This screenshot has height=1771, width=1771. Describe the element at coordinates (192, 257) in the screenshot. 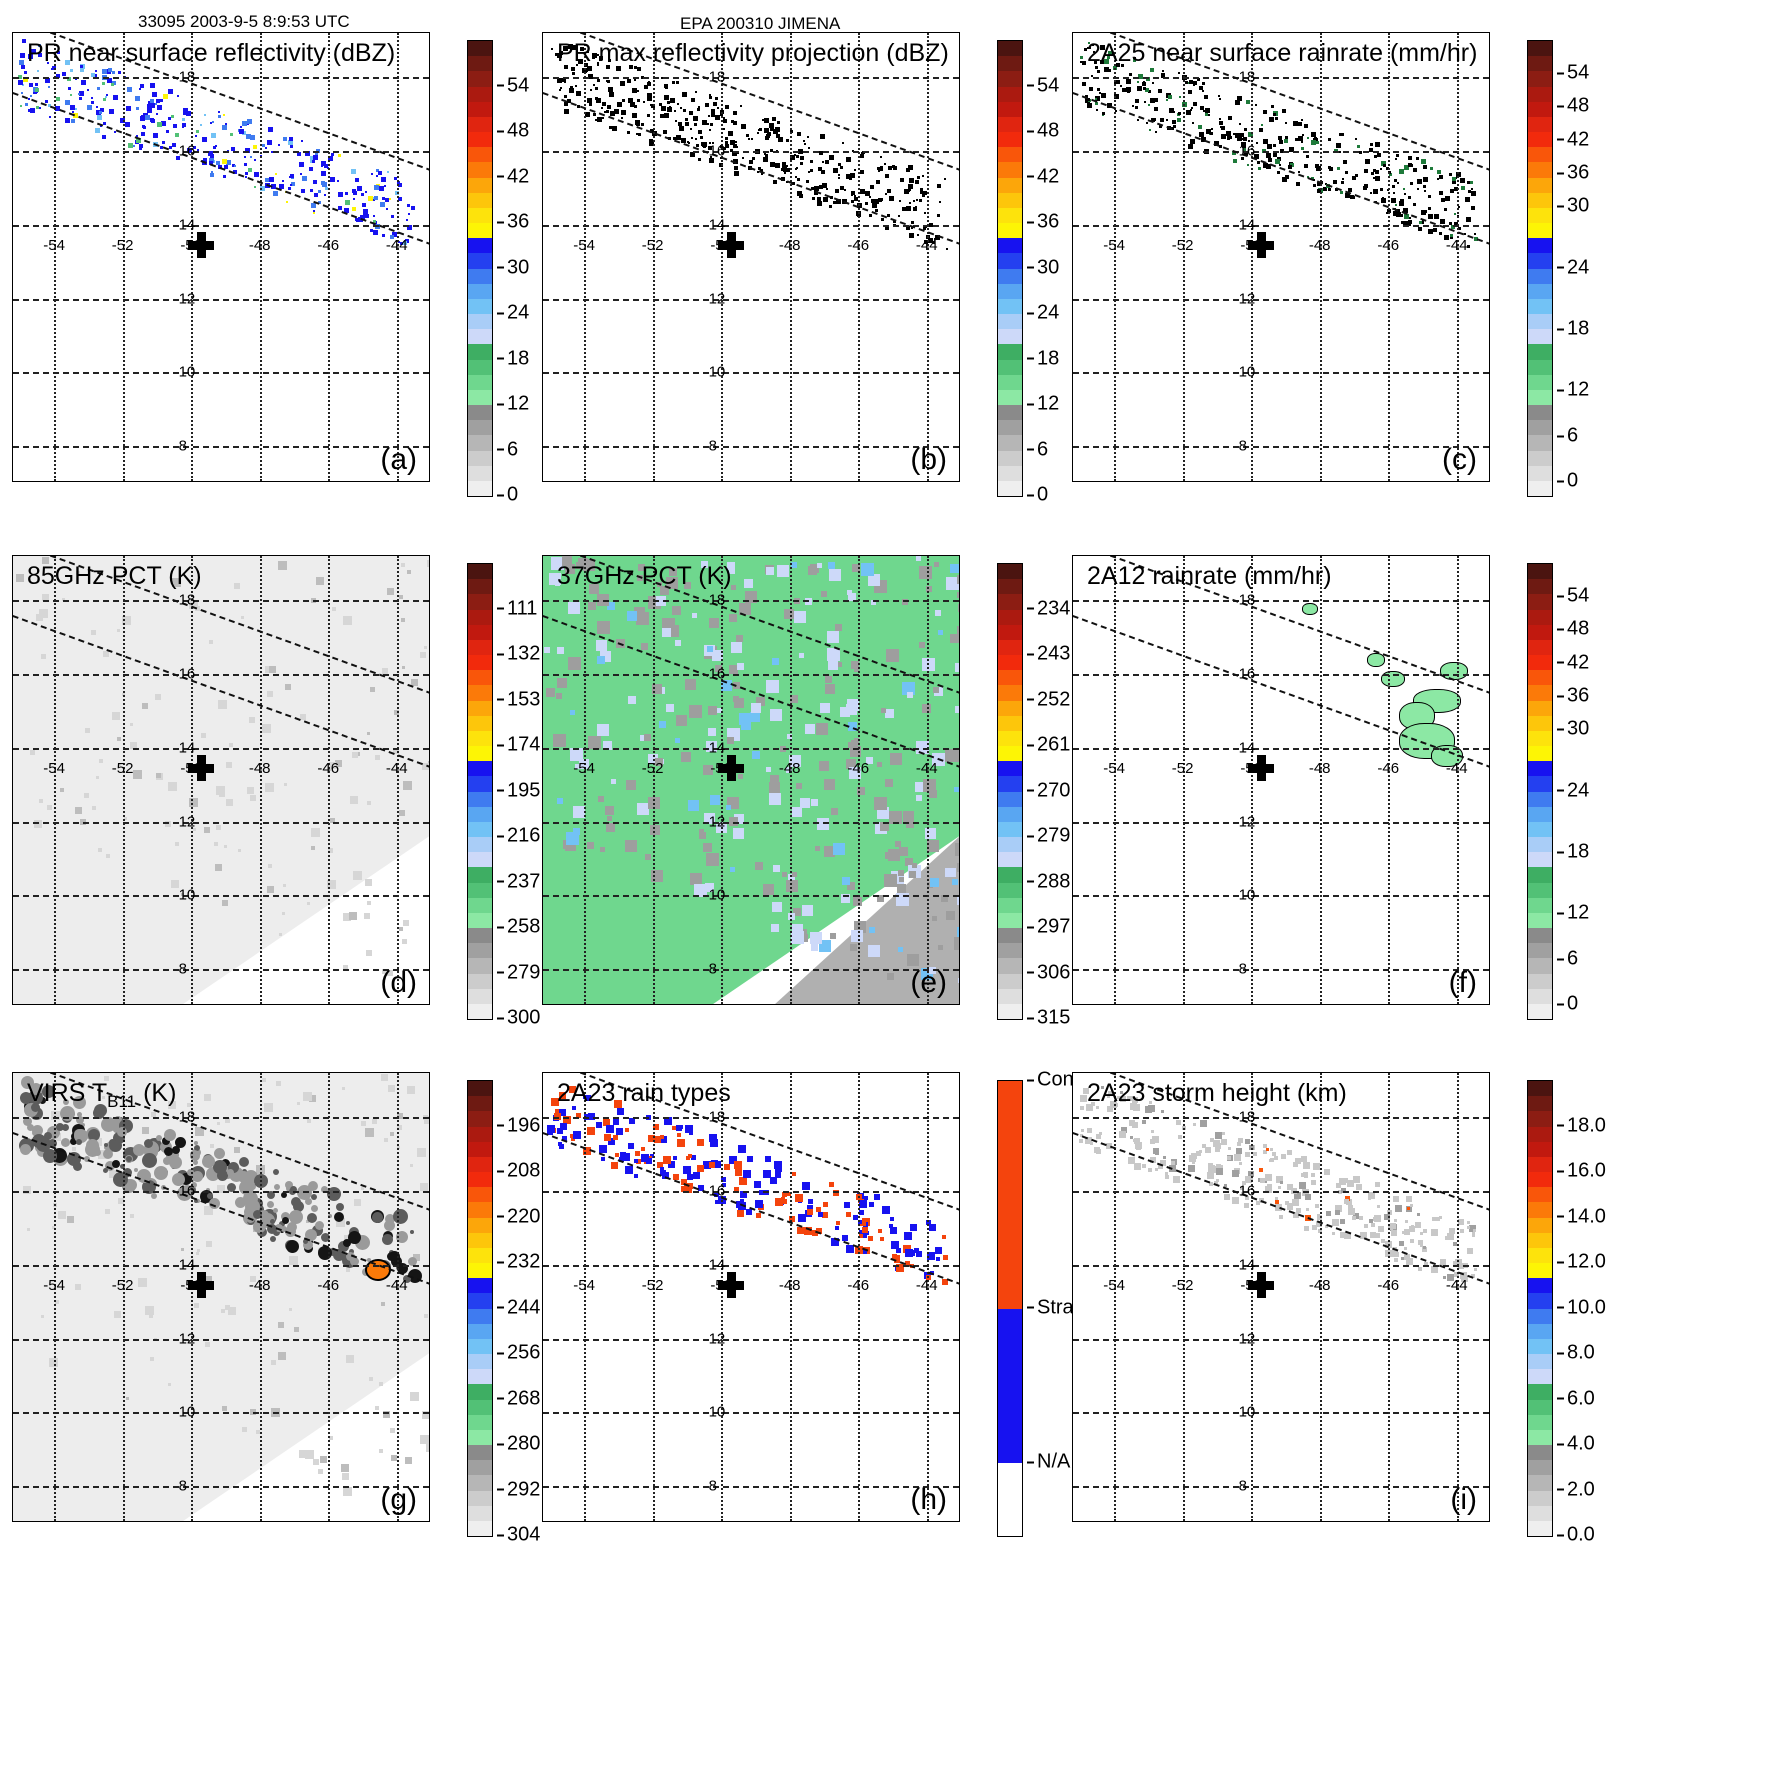

I see `gridline-vertical` at that location.